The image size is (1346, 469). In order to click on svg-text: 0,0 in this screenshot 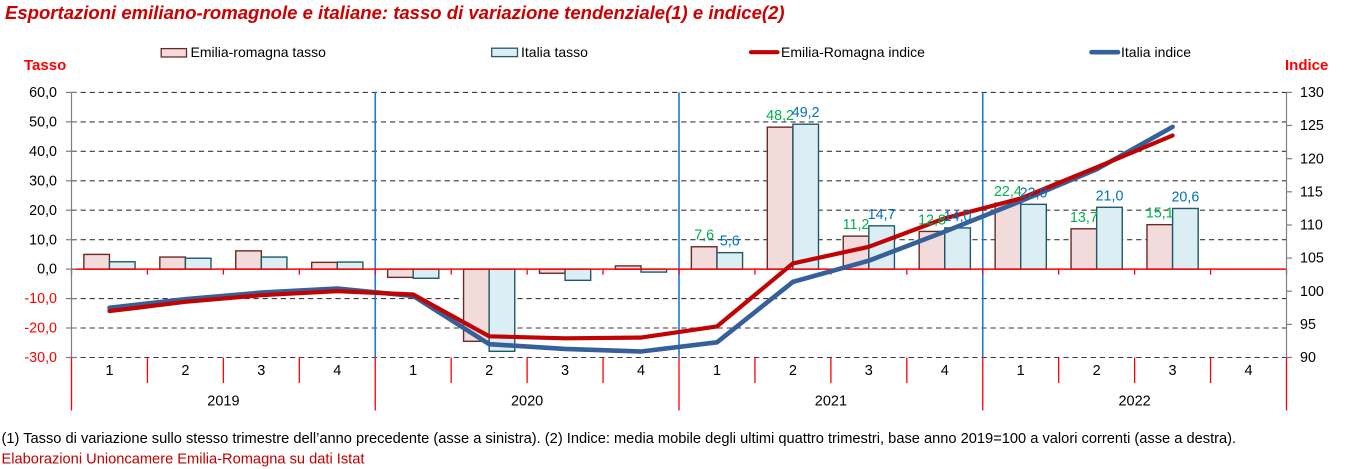, I will do `click(47, 270)`.